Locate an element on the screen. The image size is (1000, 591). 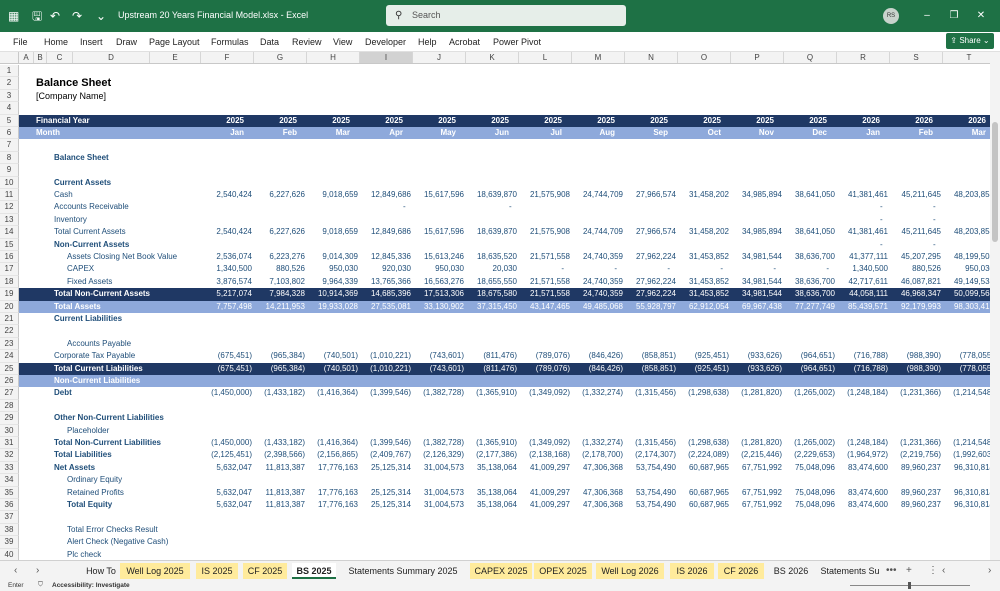
save-icon: 🖫 is located at coordinates (37, 16).